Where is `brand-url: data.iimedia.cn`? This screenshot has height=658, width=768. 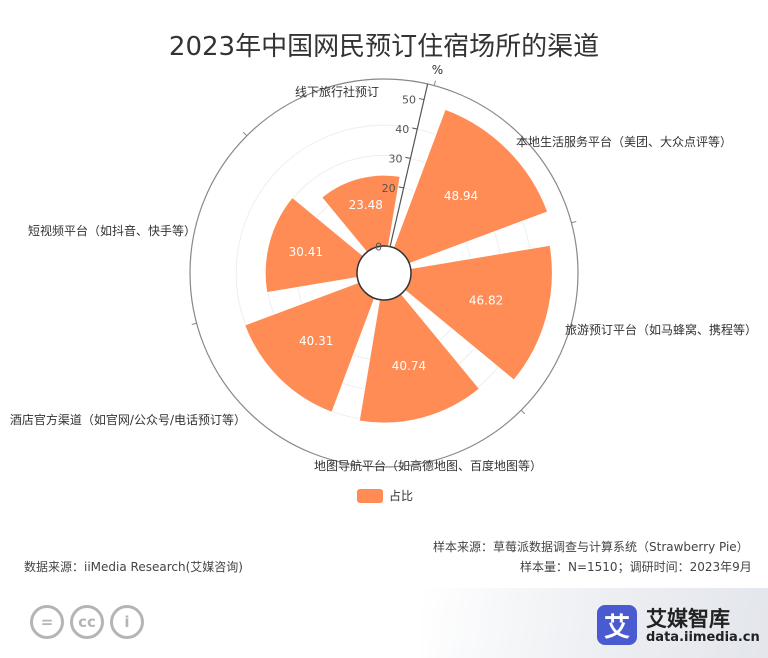 brand-url: data.iimedia.cn is located at coordinates (703, 637).